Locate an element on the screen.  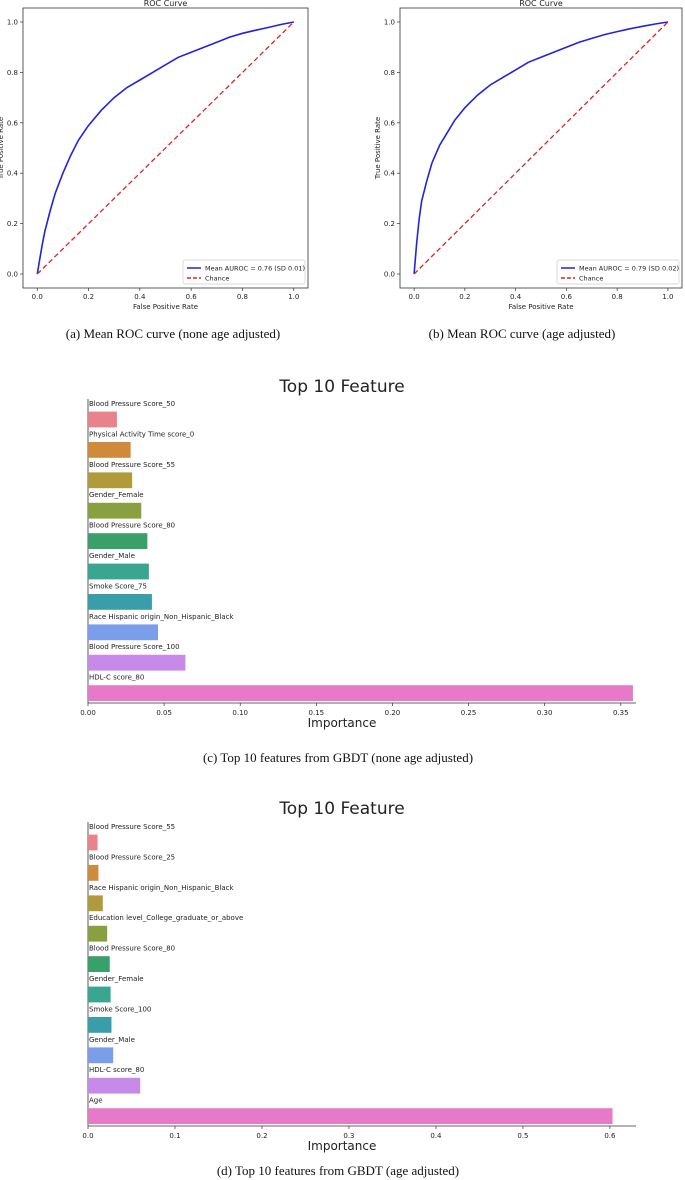
bar-label: Smoke Score_100 is located at coordinates (120, 1009).